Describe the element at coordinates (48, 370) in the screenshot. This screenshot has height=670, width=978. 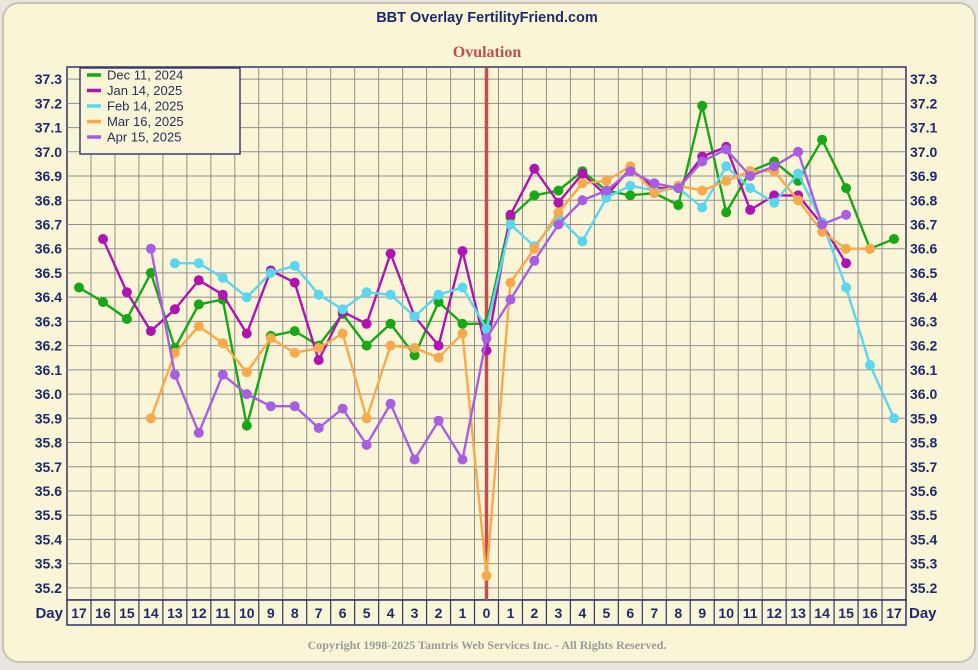
I see `y-tick-label-left: 36.1` at that location.